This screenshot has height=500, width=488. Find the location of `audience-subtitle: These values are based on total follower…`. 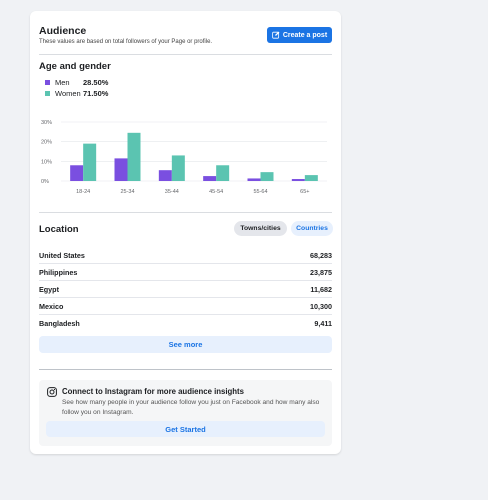

audience-subtitle: These values are based on total follower… is located at coordinates (126, 42).